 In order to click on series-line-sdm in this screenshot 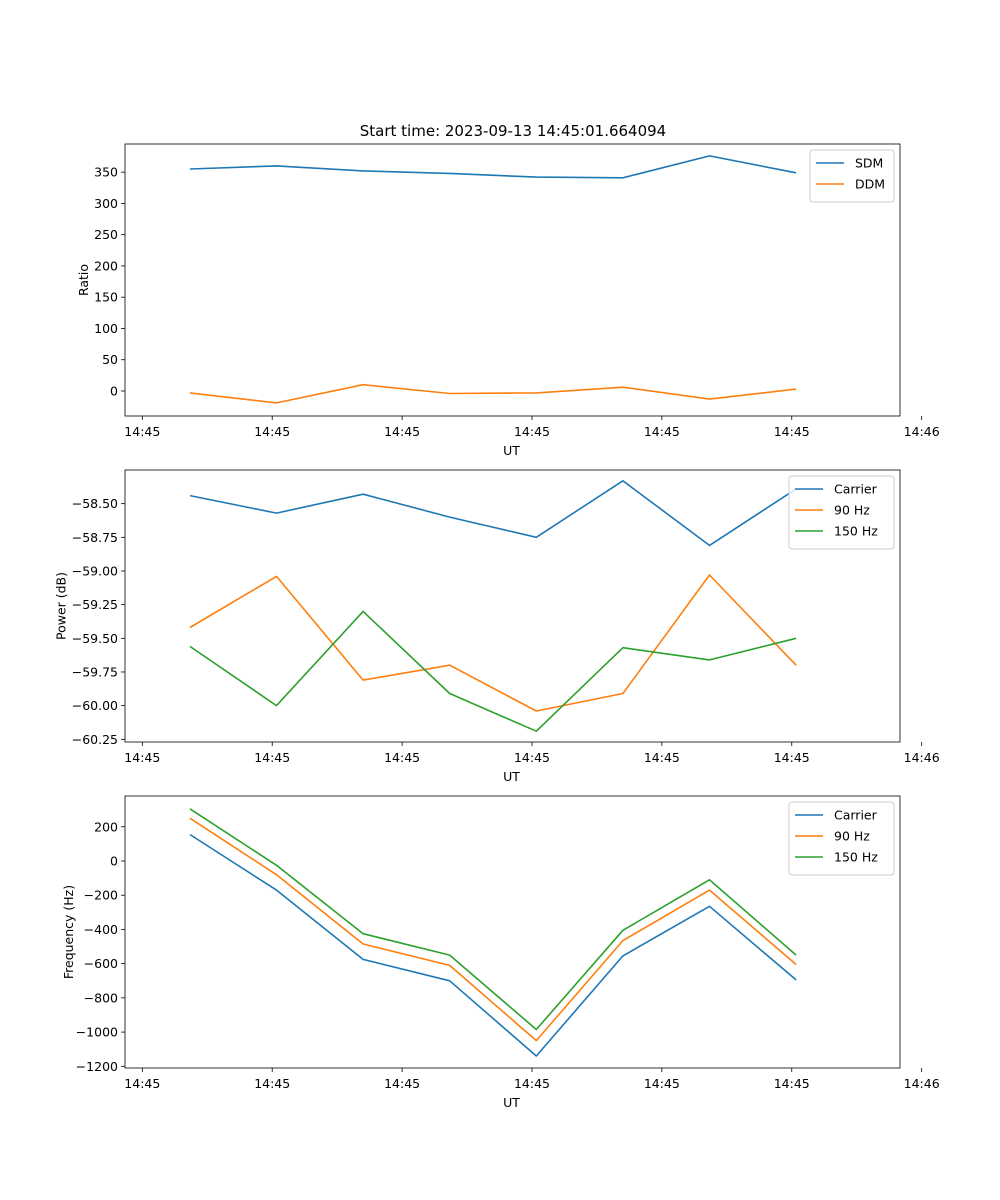, I will do `click(493, 167)`.